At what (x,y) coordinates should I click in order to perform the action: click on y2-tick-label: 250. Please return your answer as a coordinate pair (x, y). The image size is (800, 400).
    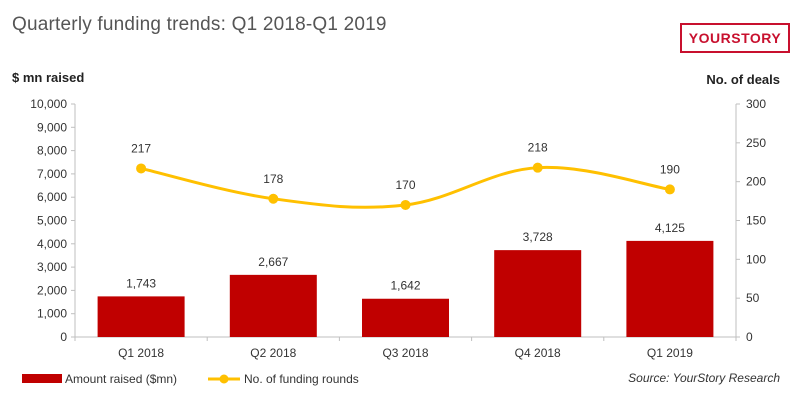
    Looking at the image, I should click on (756, 143).